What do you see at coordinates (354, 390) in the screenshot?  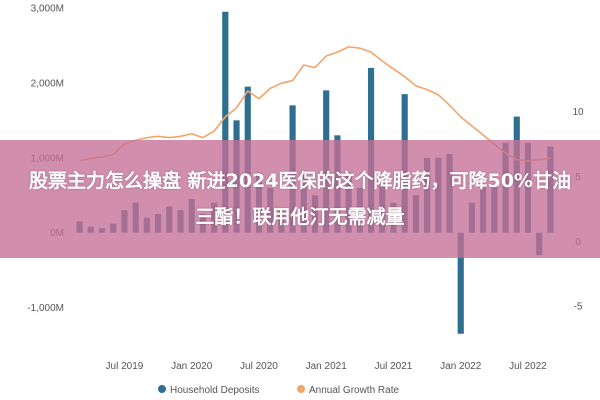 I see `legend-label-annual-growth-rate: Annual Growth Rate` at bounding box center [354, 390].